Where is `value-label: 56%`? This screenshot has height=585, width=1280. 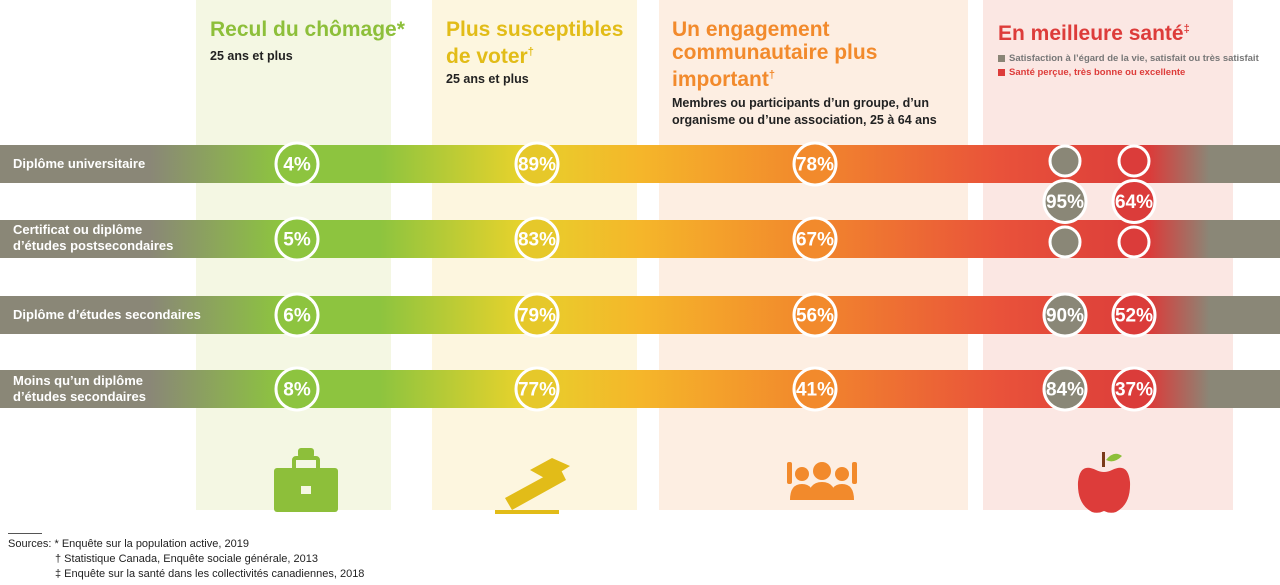
value-label: 56% is located at coordinates (815, 316).